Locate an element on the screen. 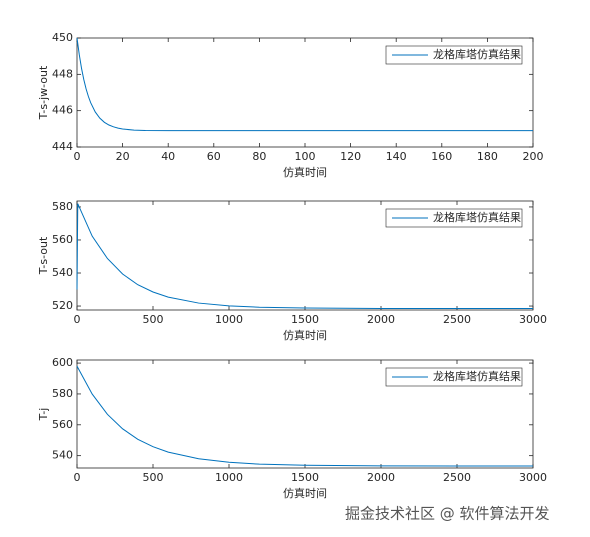  x-tick-label: 180 is located at coordinates (487, 156).